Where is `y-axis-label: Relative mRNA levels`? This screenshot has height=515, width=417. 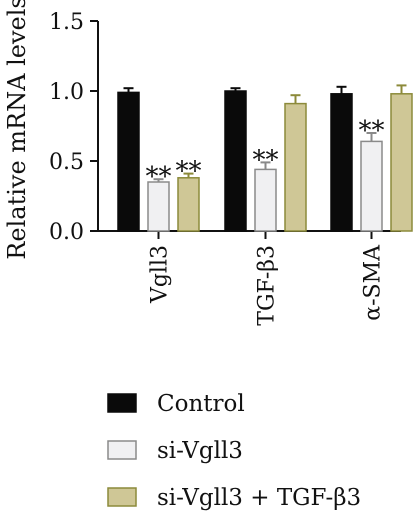 y-axis-label: Relative mRNA levels is located at coordinates (17, 130).